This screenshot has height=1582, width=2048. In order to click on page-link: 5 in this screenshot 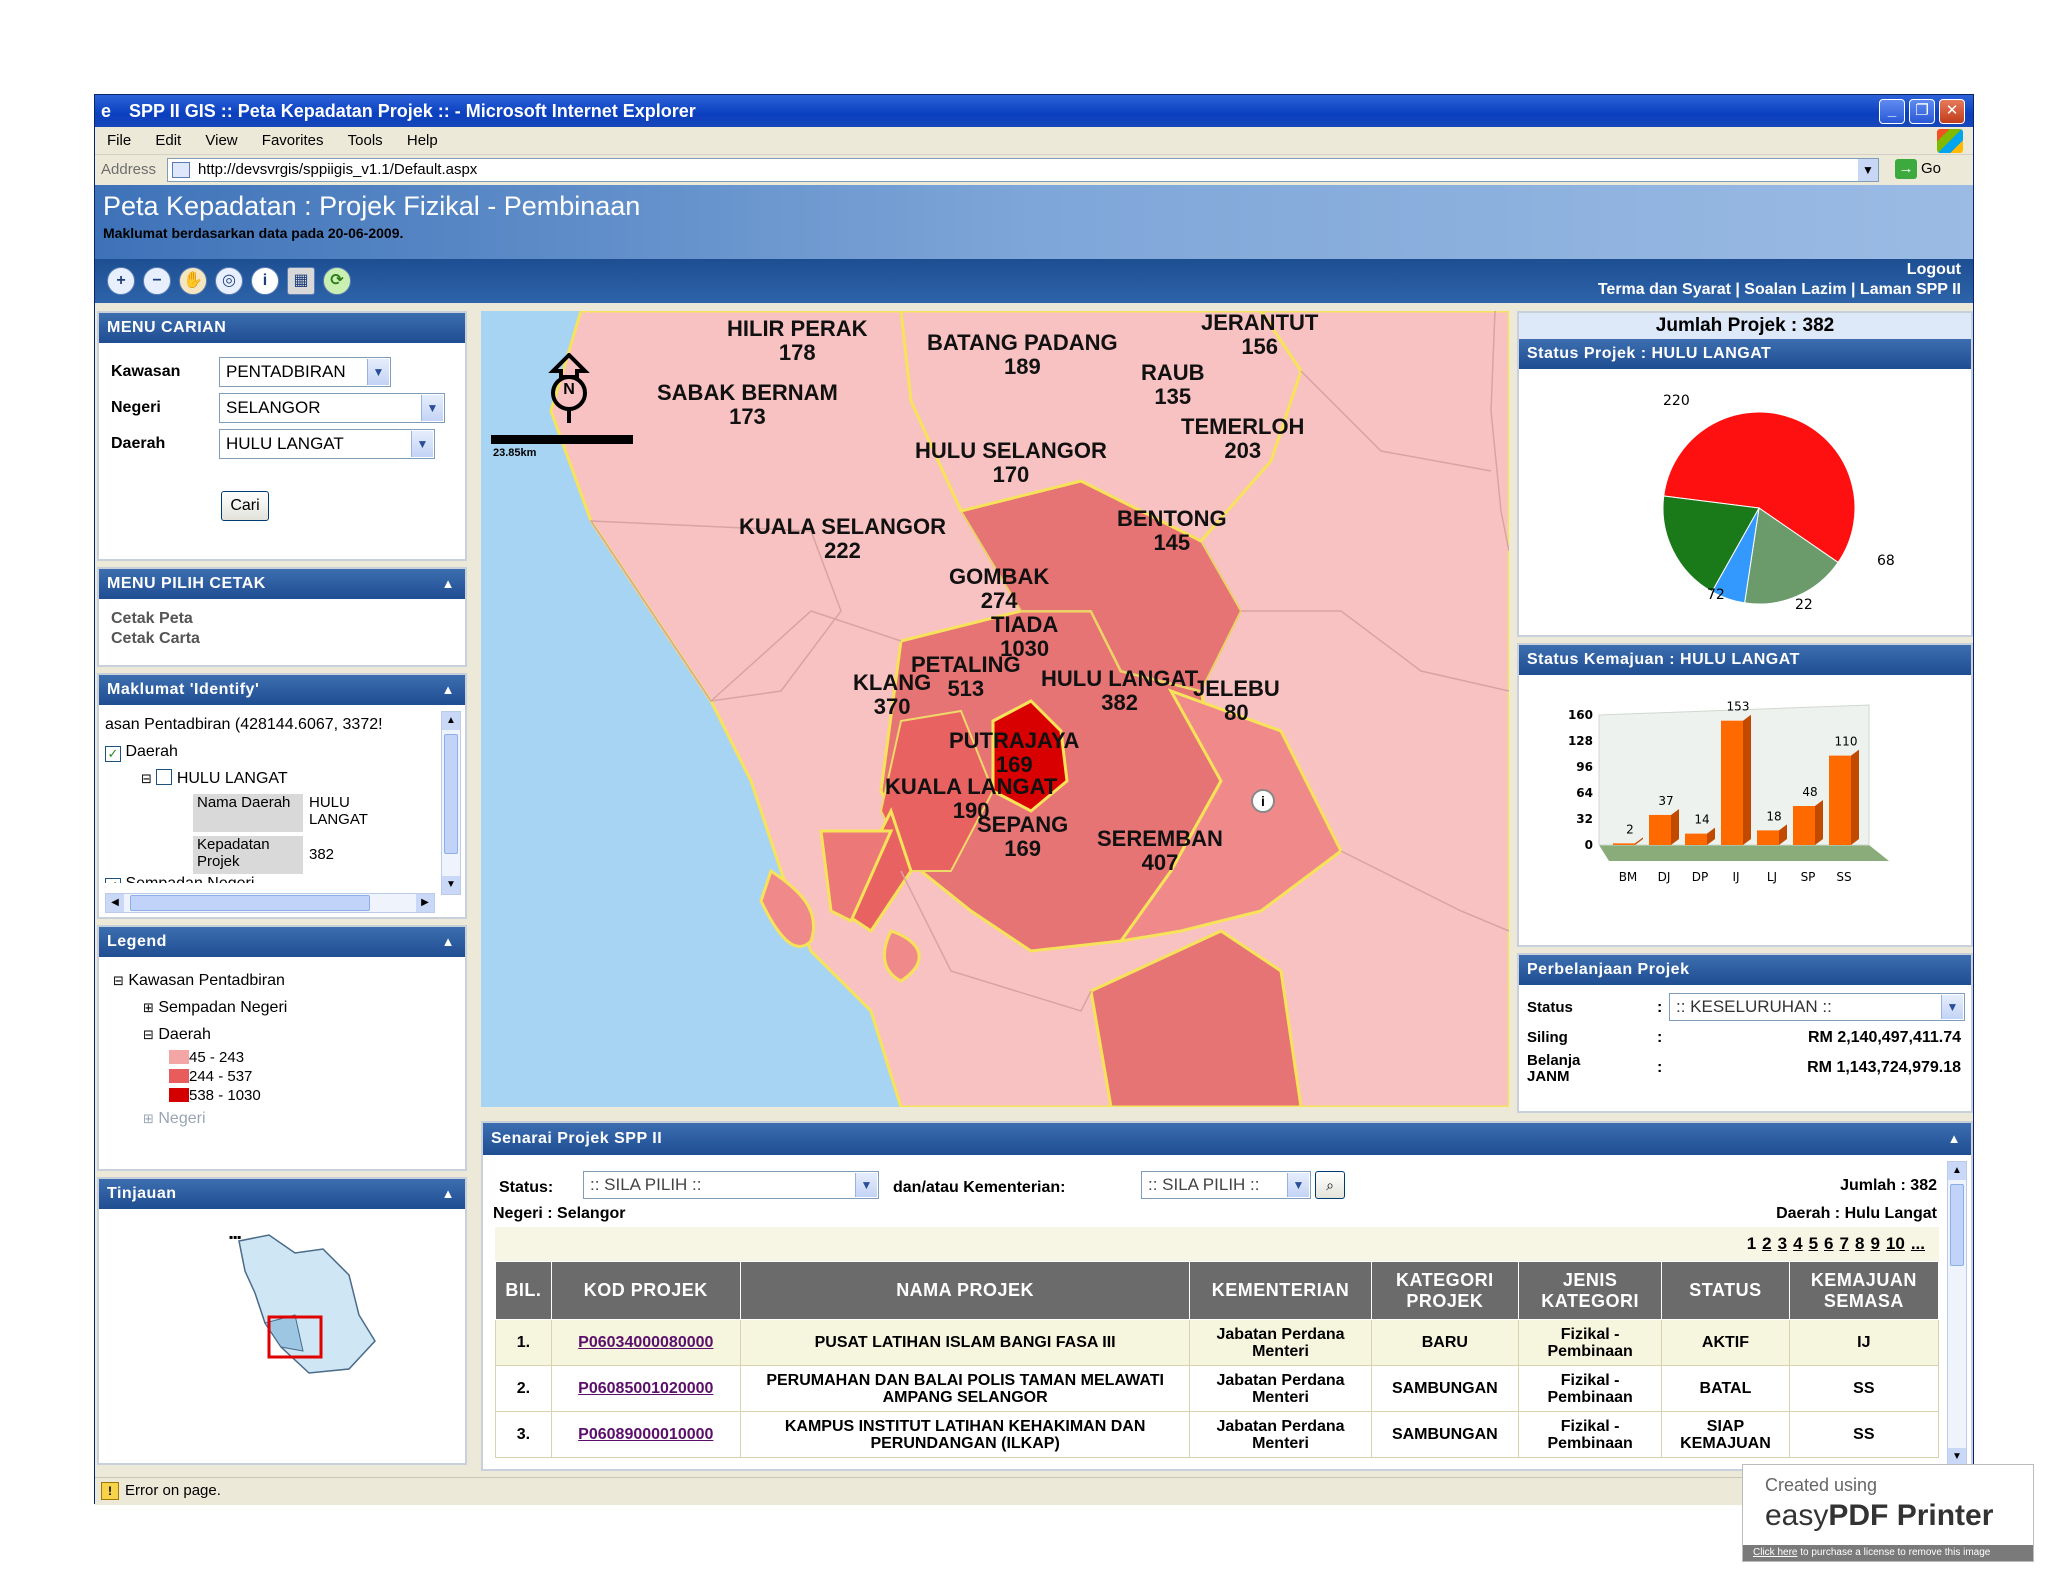, I will do `click(1813, 1243)`.